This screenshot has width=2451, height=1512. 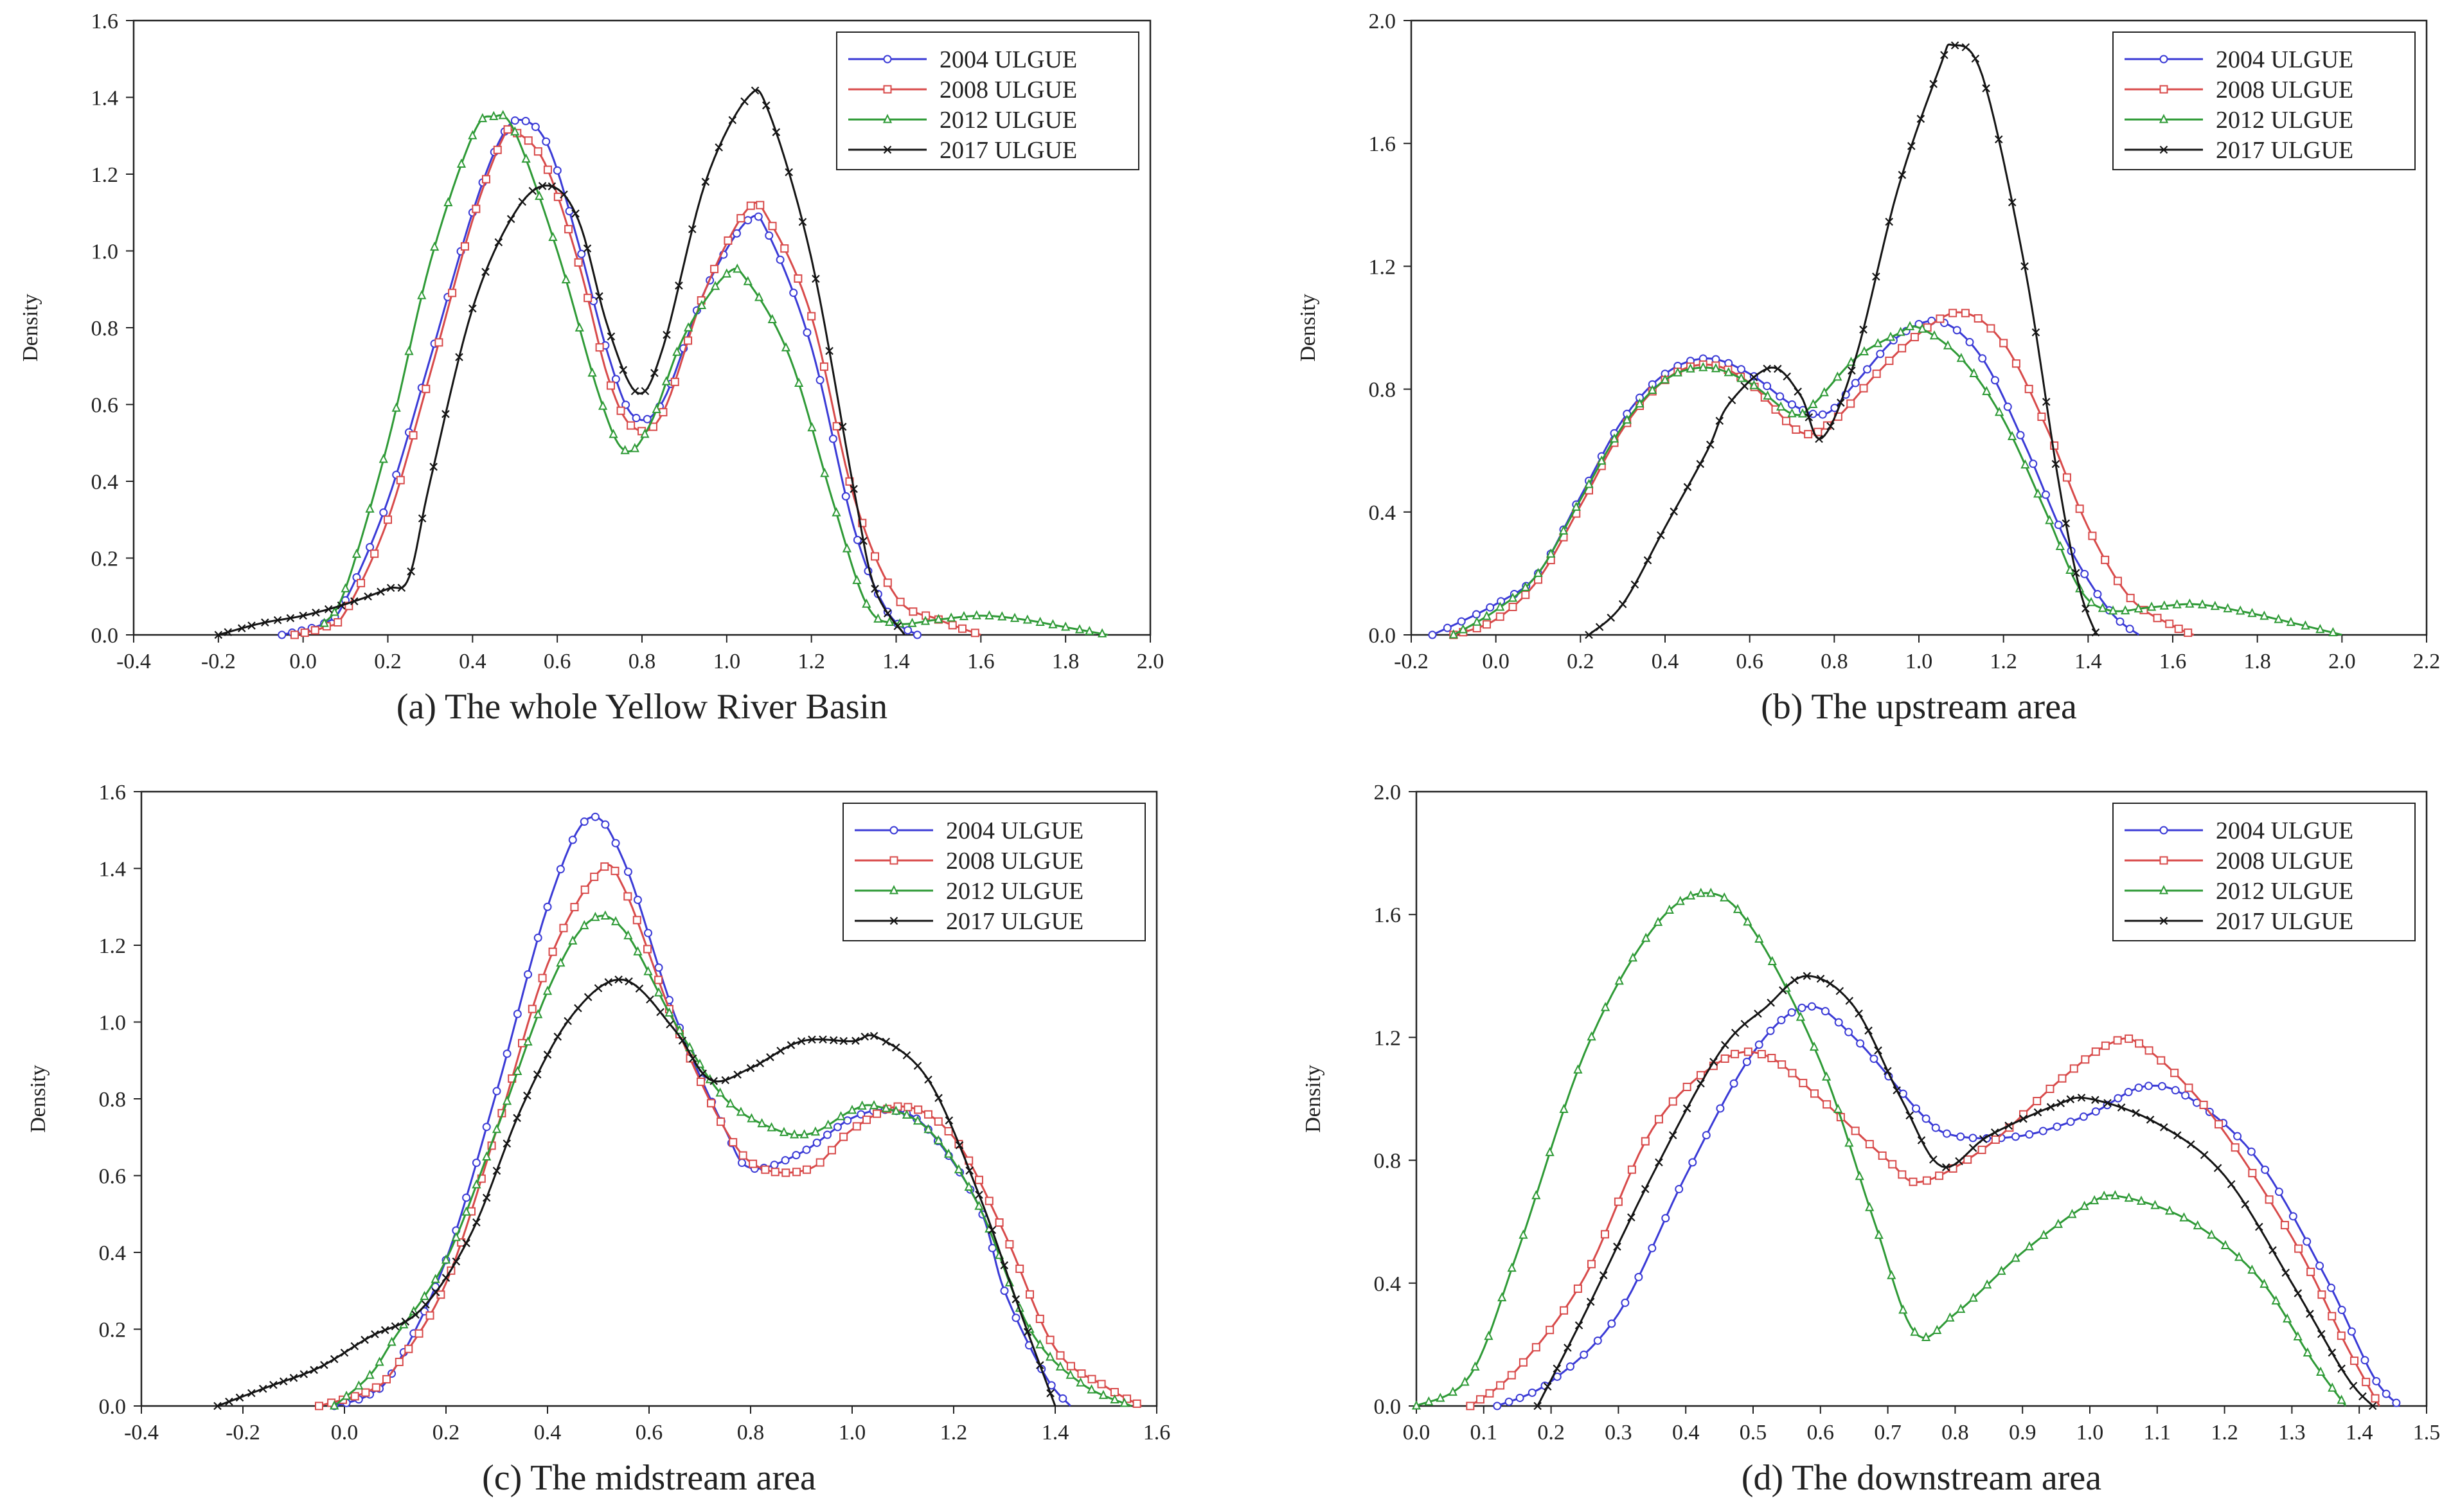 I want to click on series-2017, so click(x=560, y=362).